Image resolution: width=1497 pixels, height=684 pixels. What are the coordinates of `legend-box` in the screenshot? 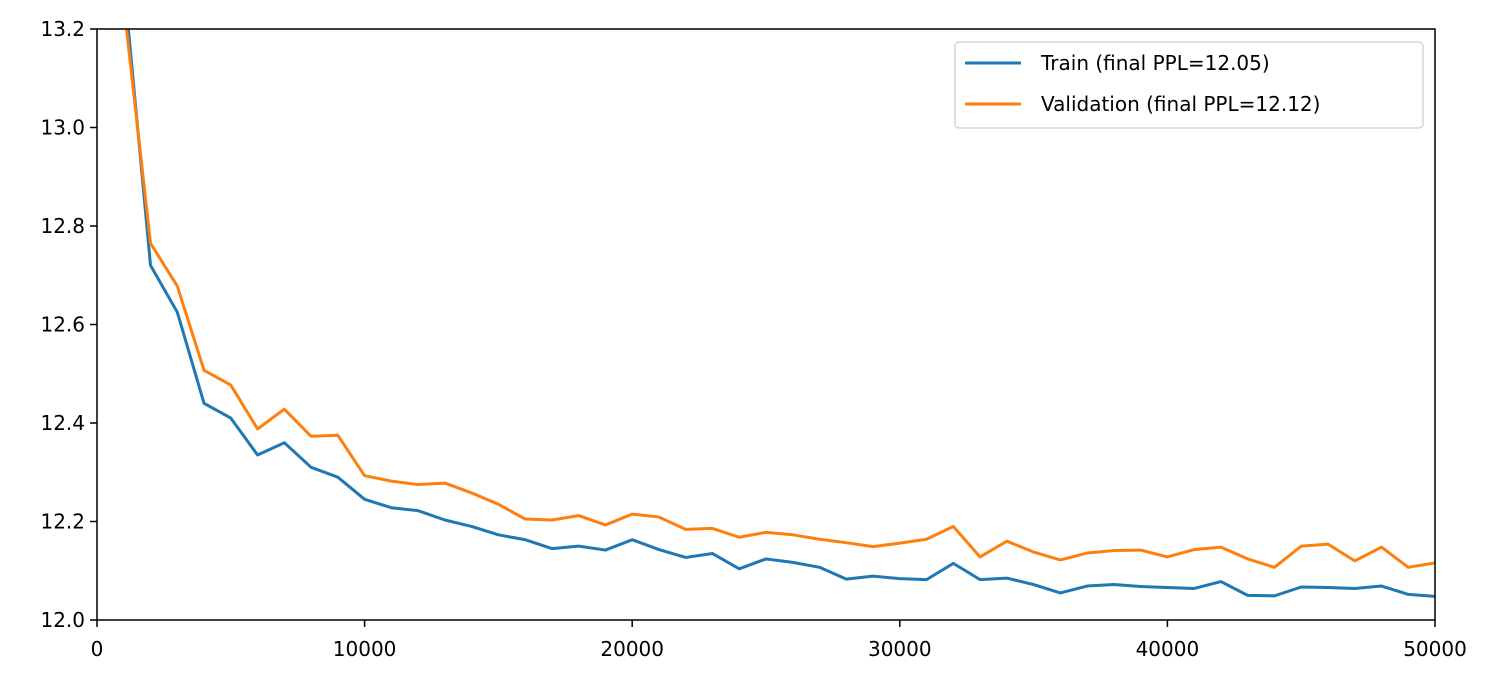 It's located at (1189, 85).